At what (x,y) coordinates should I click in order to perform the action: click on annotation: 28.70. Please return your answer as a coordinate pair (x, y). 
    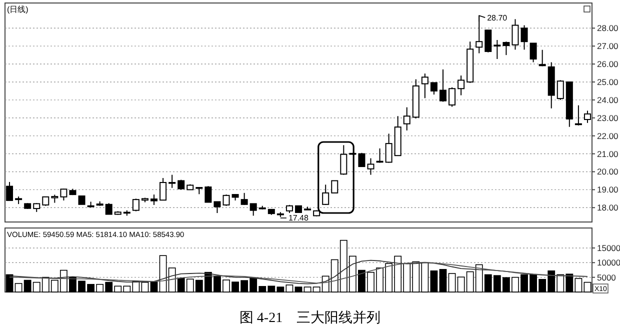
    Looking at the image, I should click on (497, 18).